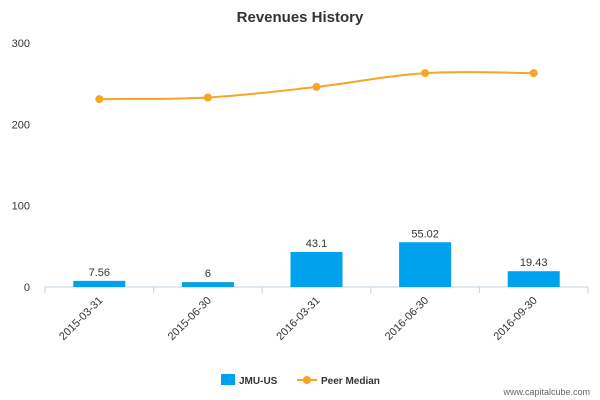 This screenshot has width=600, height=400. Describe the element at coordinates (534, 263) in the screenshot. I see `bar-data-label: 19.43` at that location.